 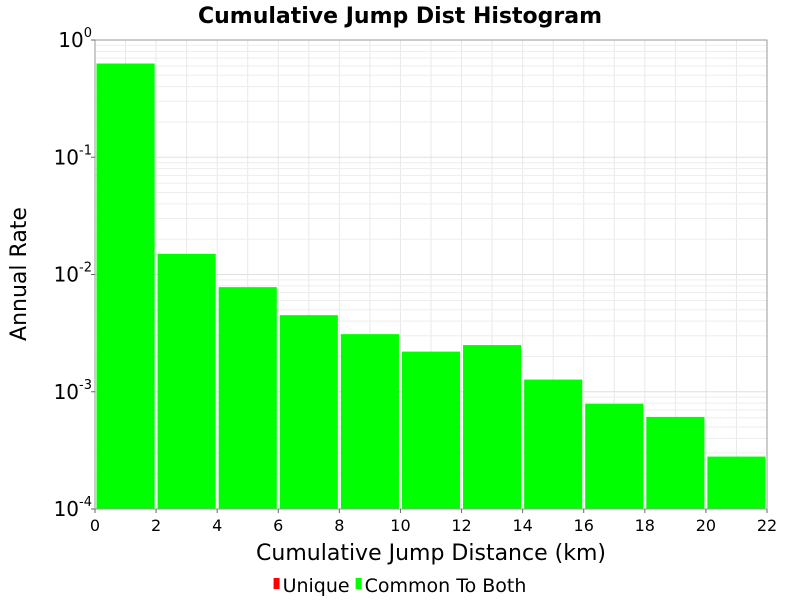 I want to click on legend-label: Unique, so click(x=316, y=586).